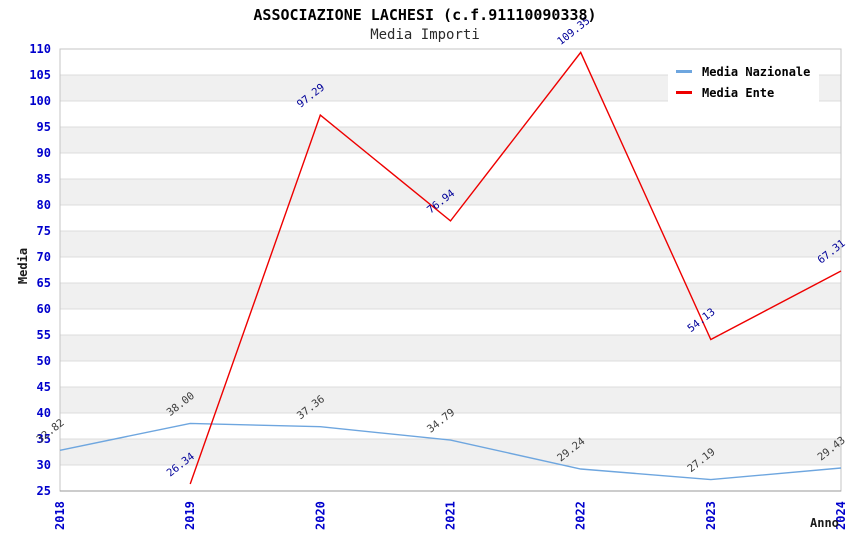  I want to click on y-tick-label: 105, so click(40, 75).